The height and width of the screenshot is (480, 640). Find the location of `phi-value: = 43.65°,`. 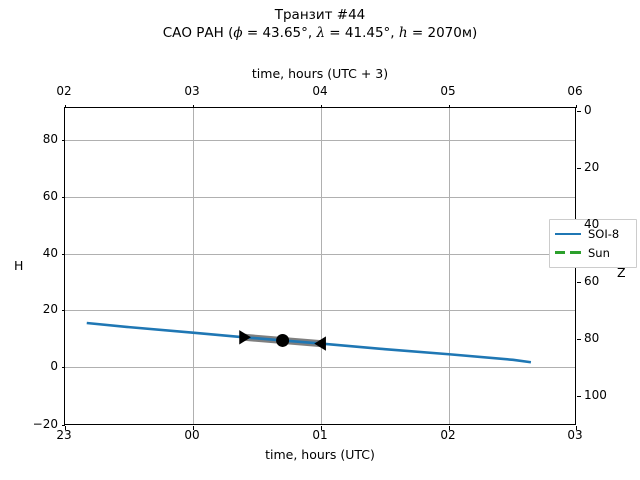

phi-value: = 43.65°, is located at coordinates (279, 33).